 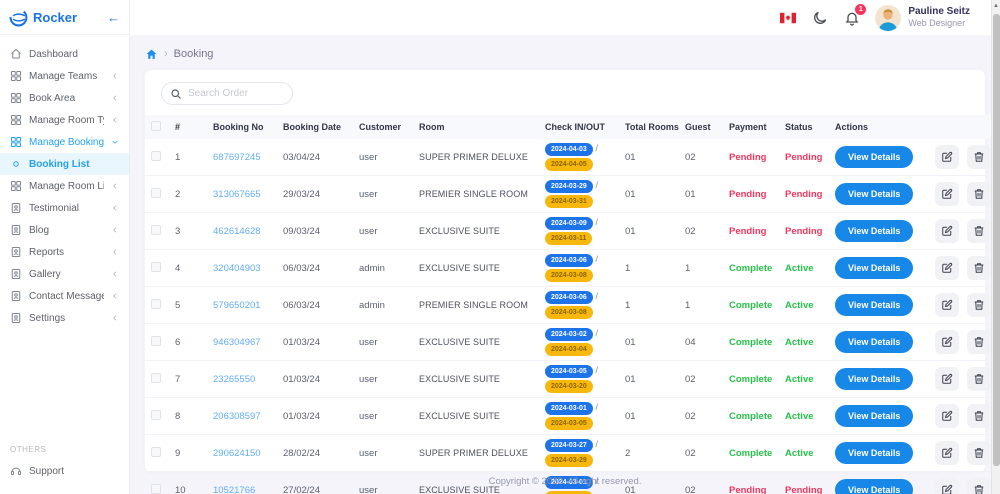 I want to click on sidebar-item-booking-list: Booking List, so click(x=64, y=164).